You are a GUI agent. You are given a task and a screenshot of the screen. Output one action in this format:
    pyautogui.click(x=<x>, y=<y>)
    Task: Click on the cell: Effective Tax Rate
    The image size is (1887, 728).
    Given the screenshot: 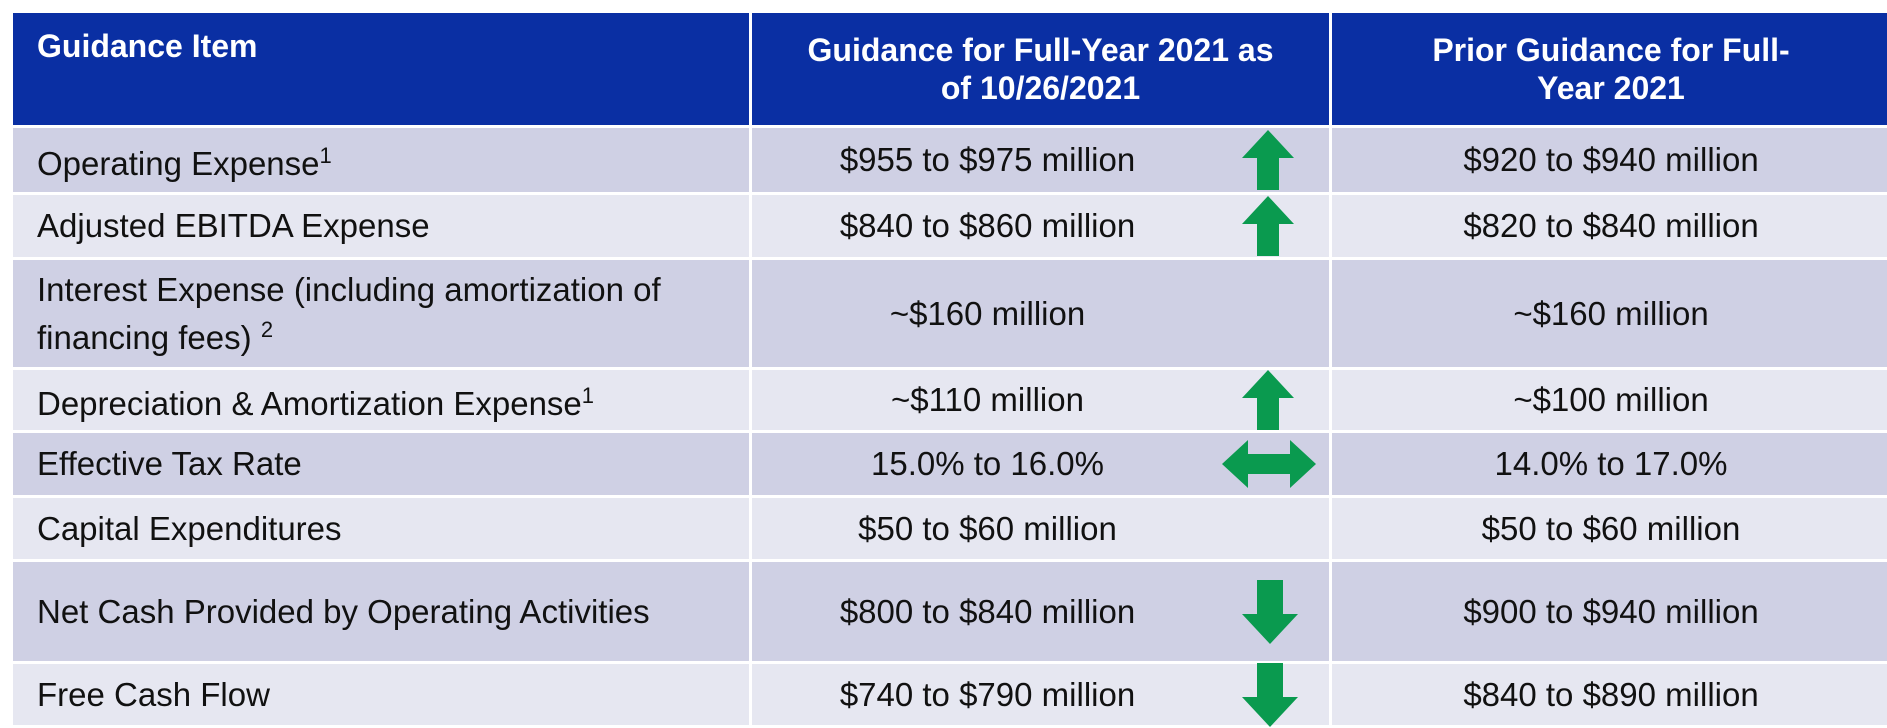 What is the action you would take?
    pyautogui.click(x=381, y=464)
    